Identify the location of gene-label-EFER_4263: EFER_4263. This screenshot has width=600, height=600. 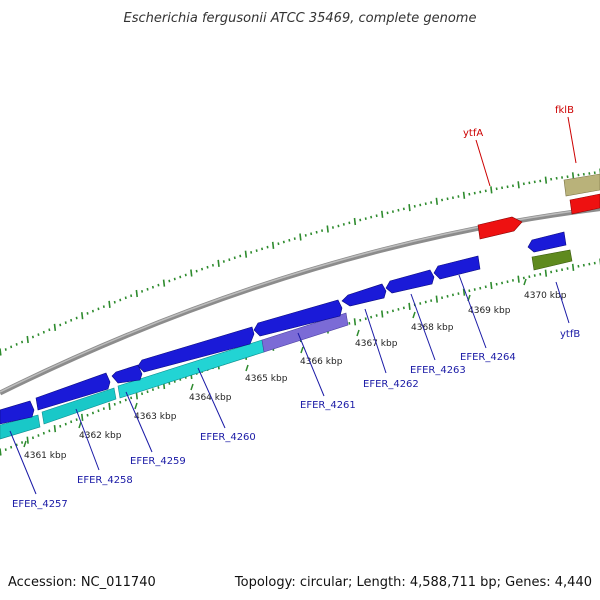
(438, 370).